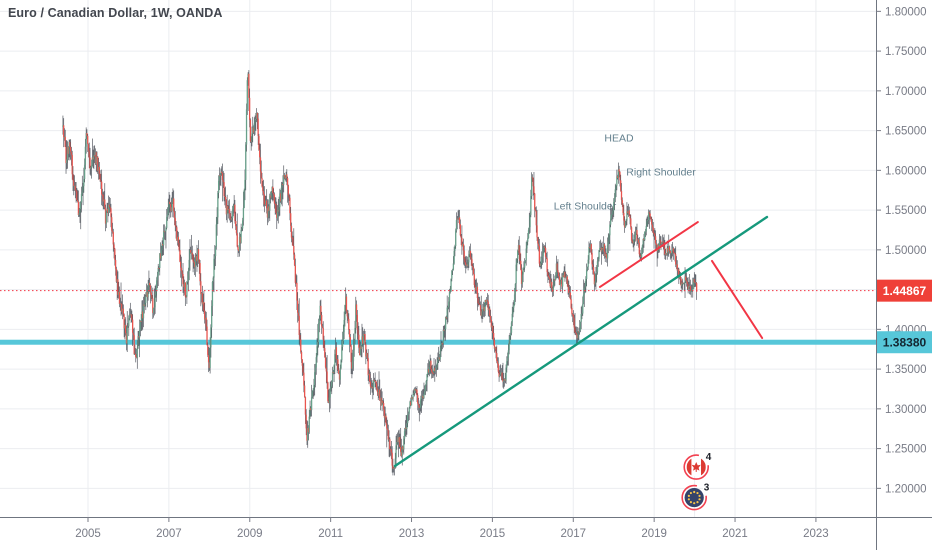  I want to click on eu-event-marker: 3, so click(696, 496).